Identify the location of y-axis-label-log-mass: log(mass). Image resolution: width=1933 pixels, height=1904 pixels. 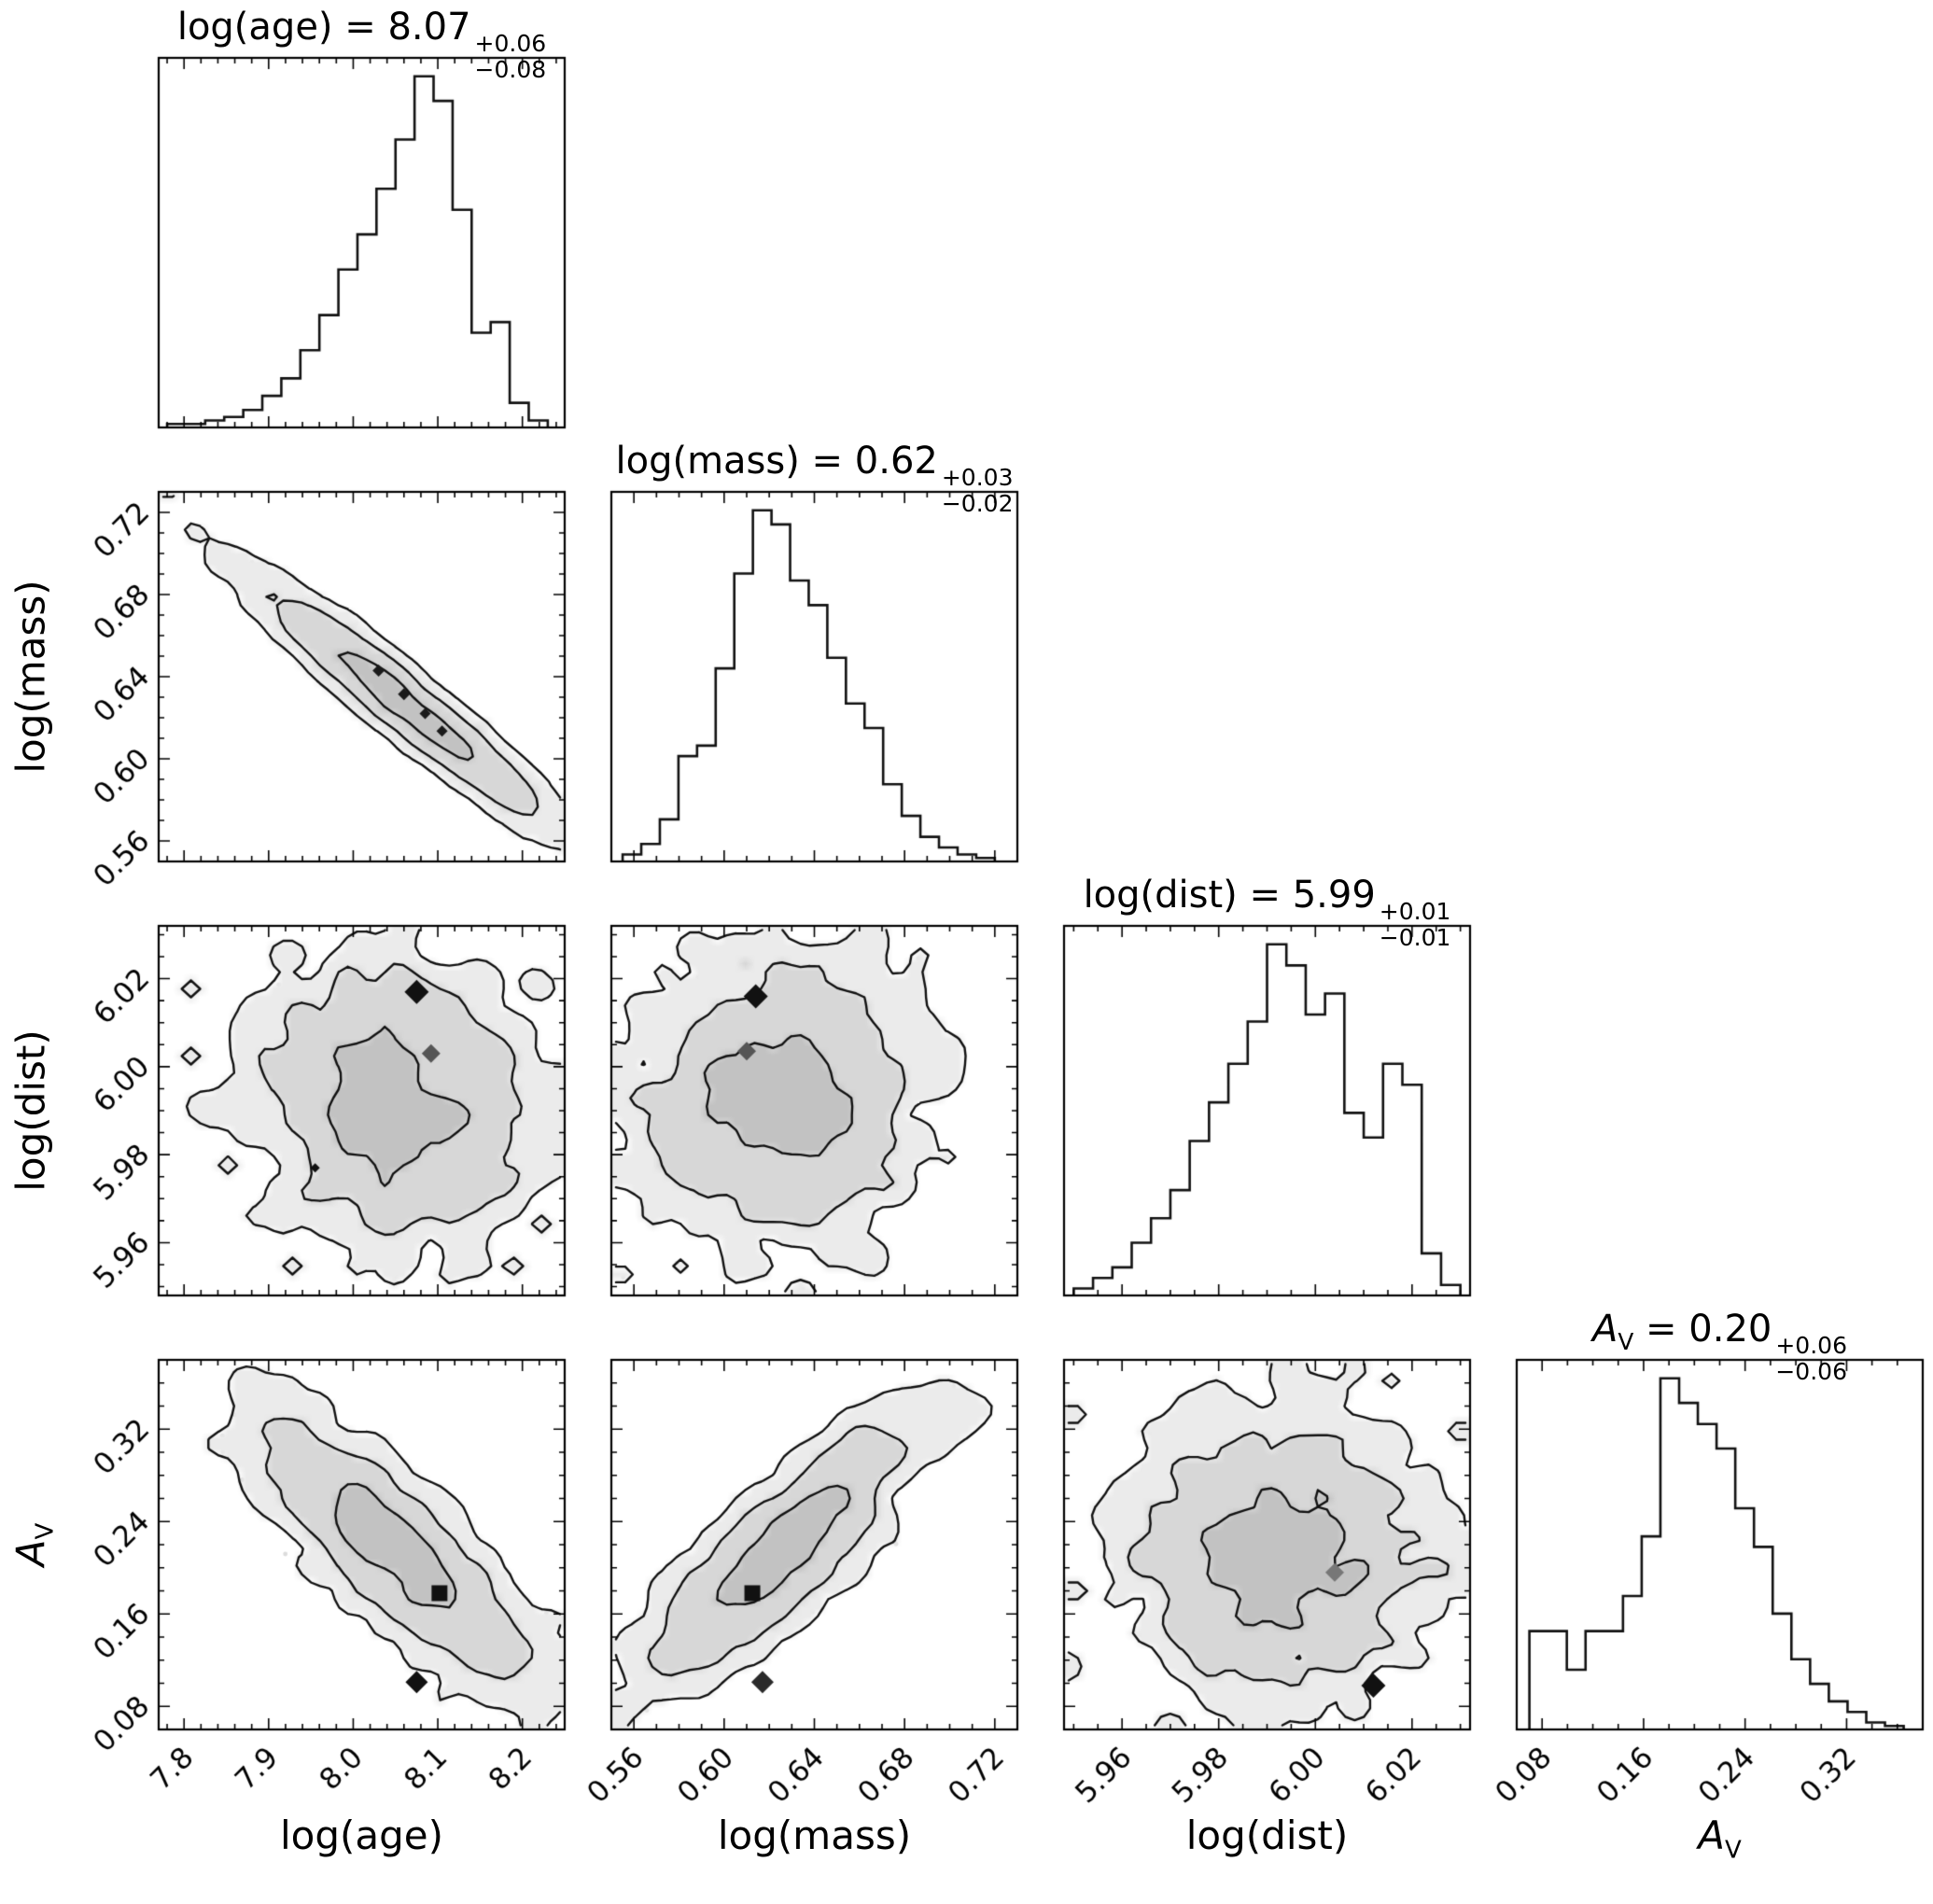
(33, 676).